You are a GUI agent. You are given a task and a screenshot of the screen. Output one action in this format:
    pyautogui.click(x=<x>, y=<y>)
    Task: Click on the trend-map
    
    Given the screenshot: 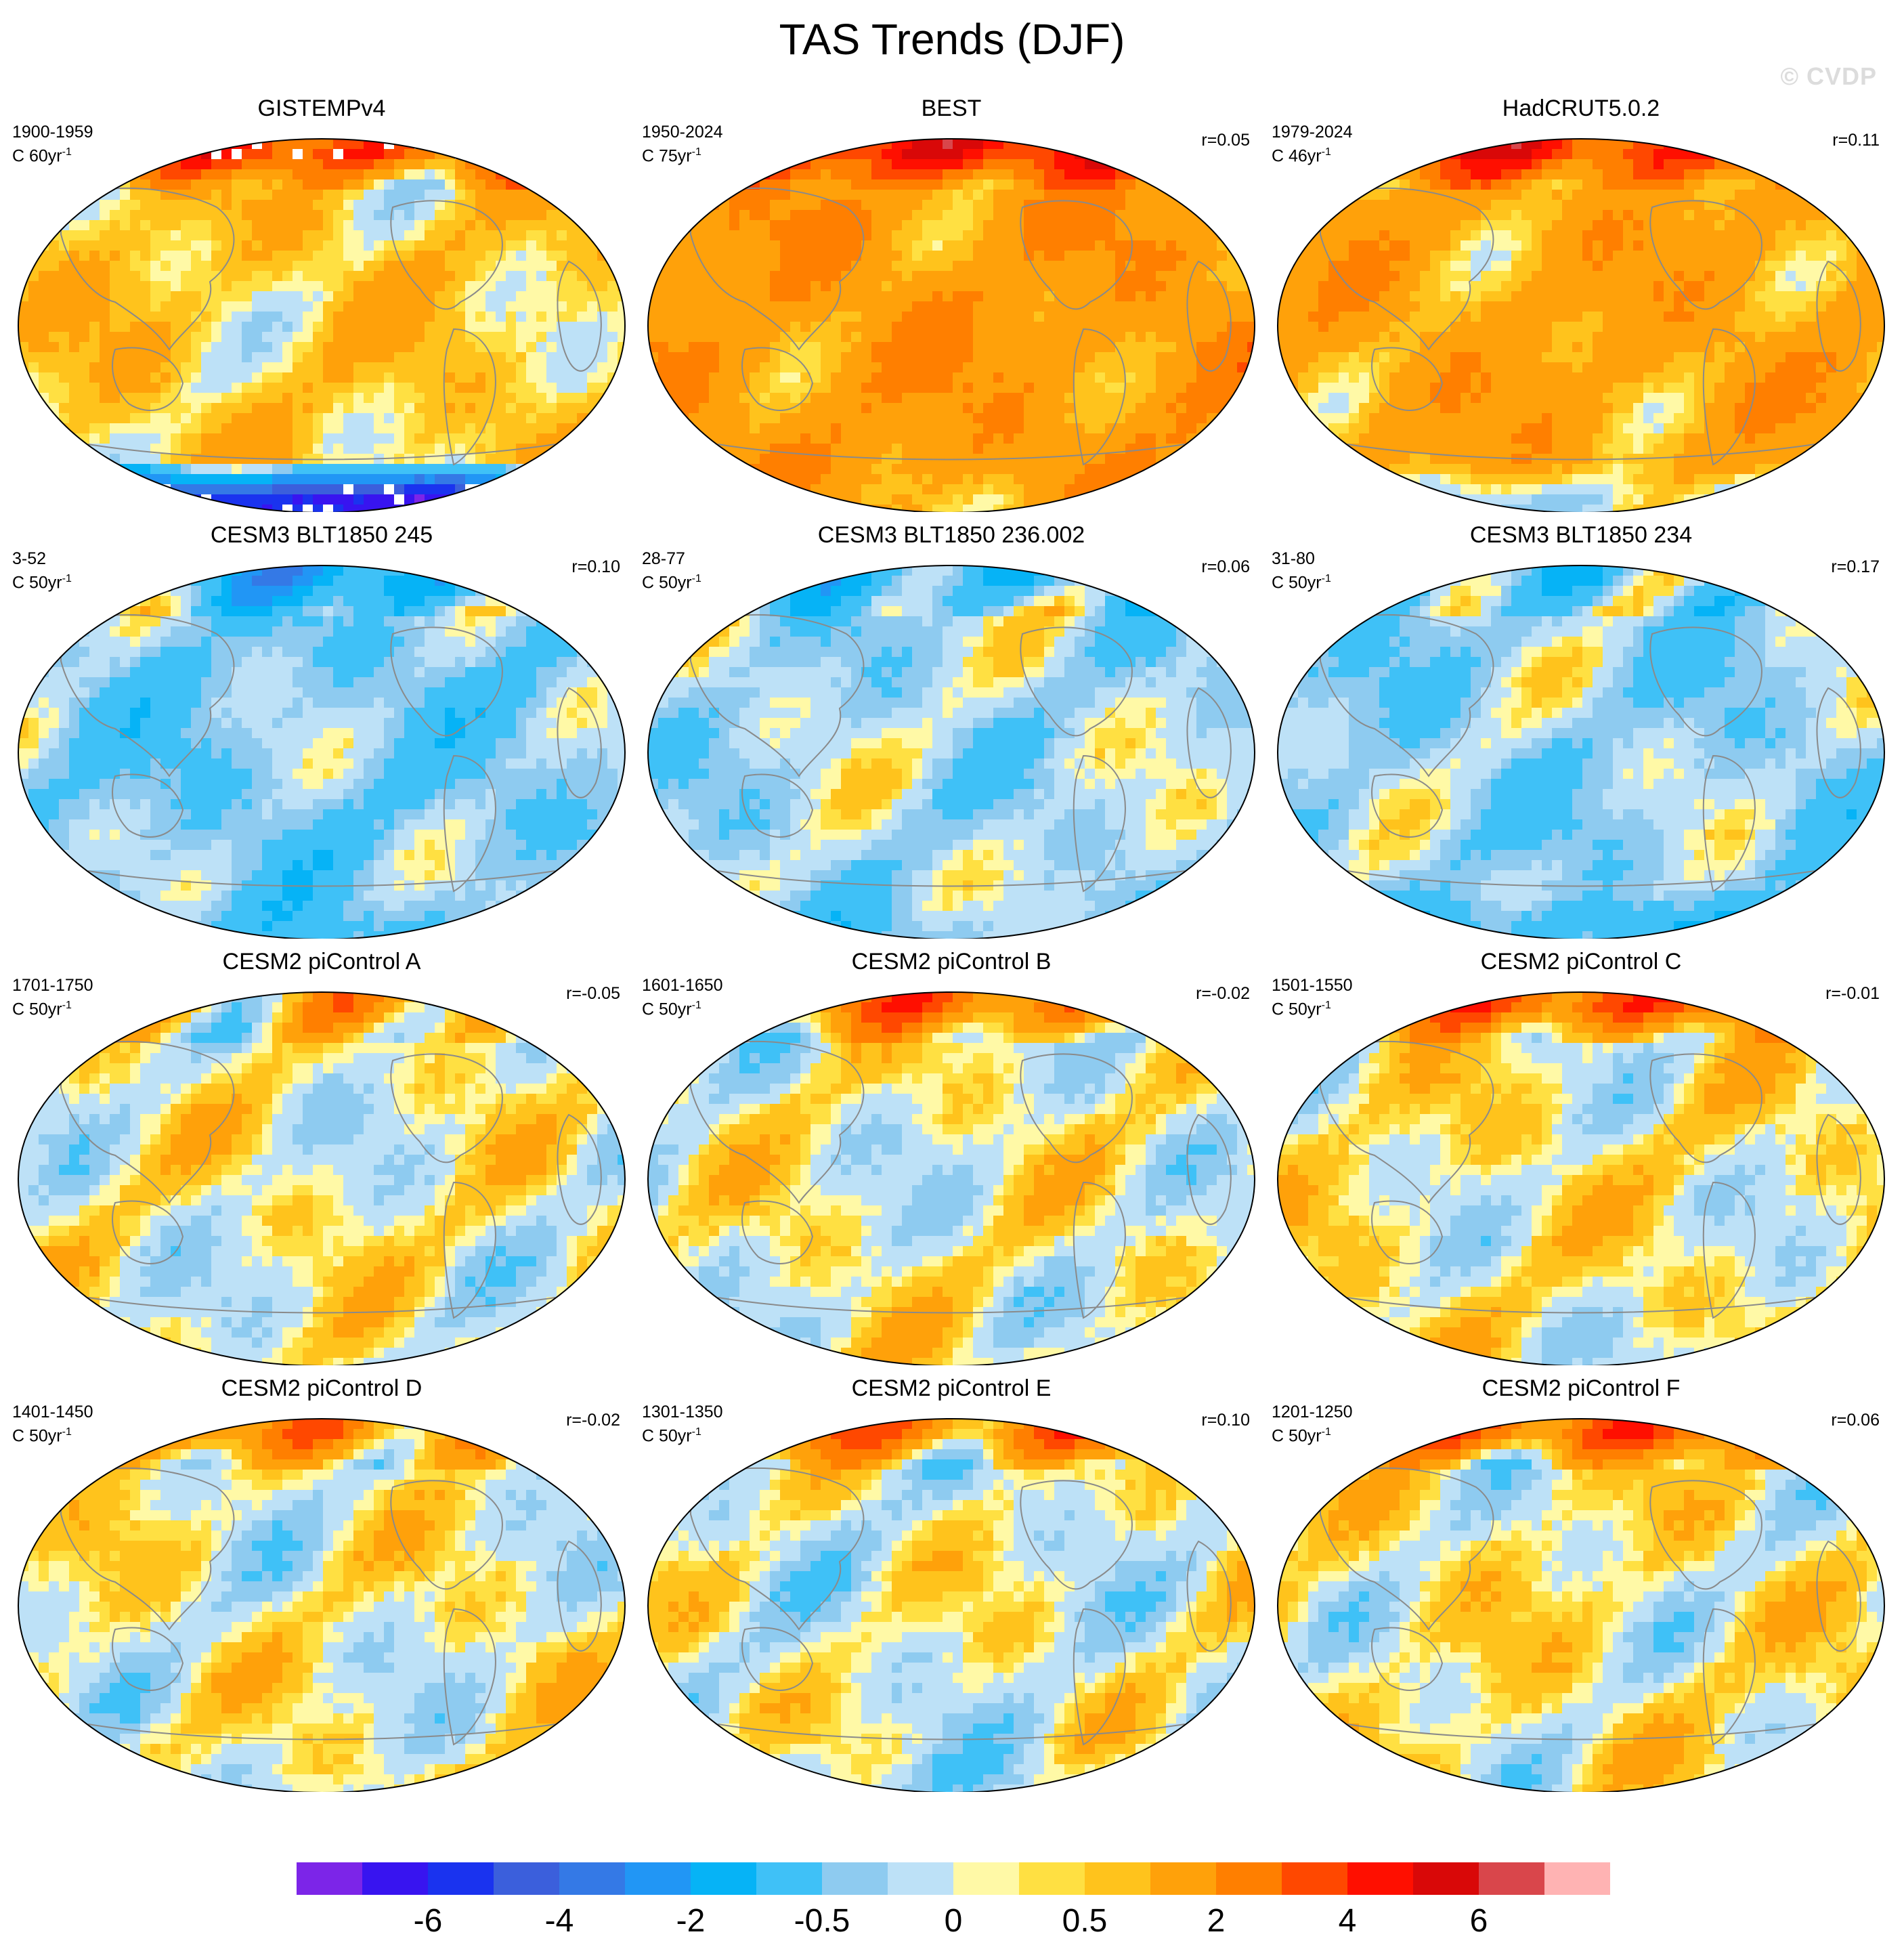 What is the action you would take?
    pyautogui.click(x=951, y=325)
    